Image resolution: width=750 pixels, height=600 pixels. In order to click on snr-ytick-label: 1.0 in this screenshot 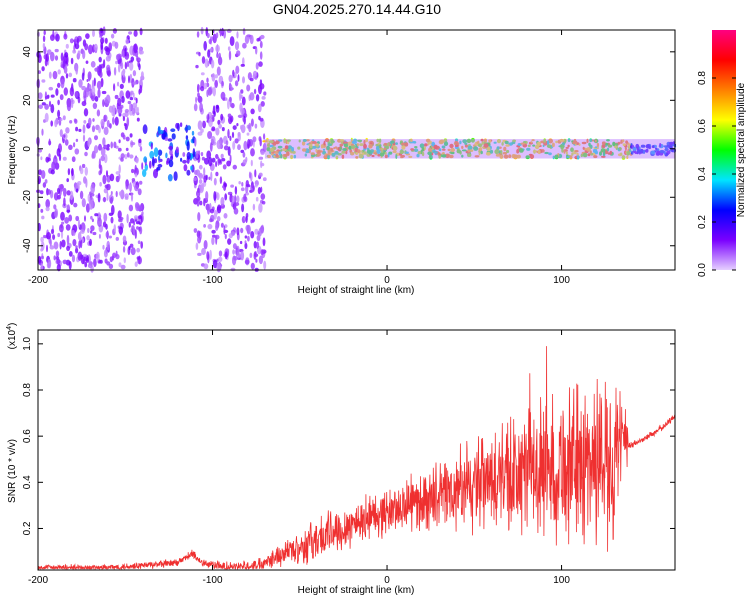, I will do `click(27, 343)`.